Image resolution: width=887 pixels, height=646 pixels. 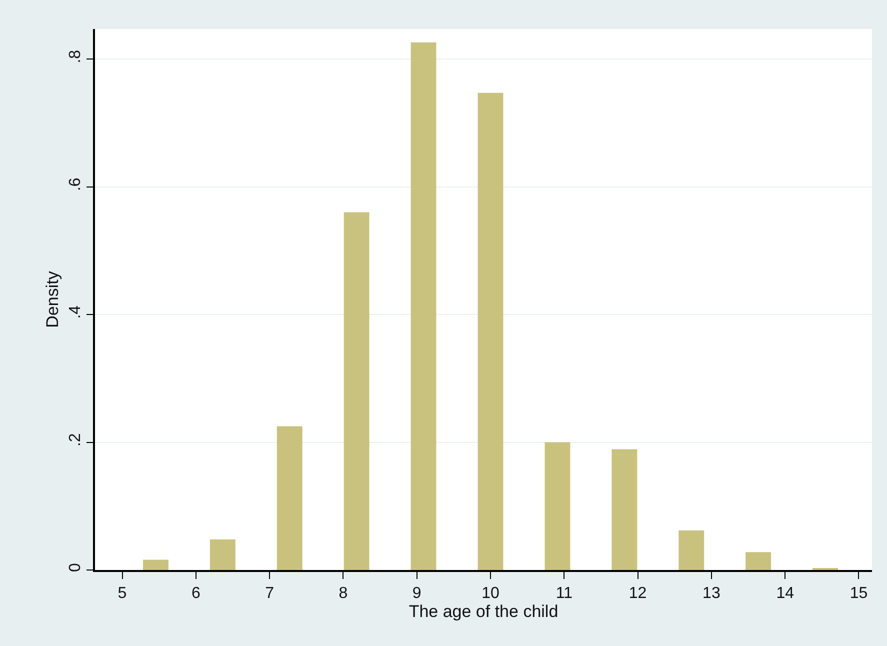 What do you see at coordinates (52, 299) in the screenshot?
I see `y-axis-title: Density` at bounding box center [52, 299].